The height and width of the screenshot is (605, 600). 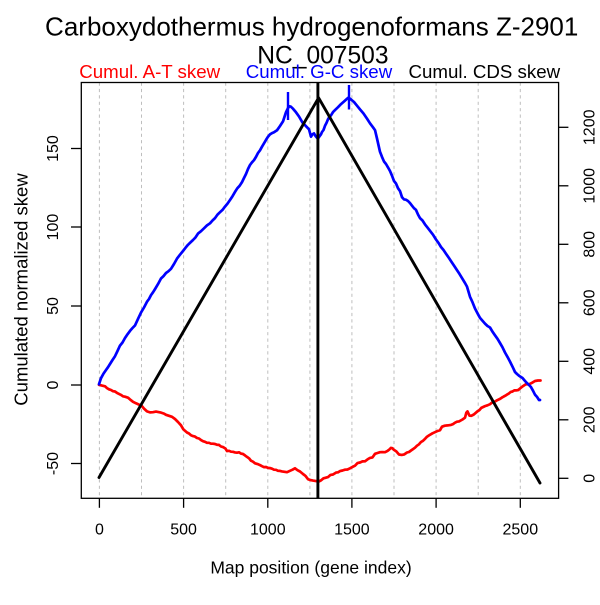 I want to click on svg-text: Cumul. CDS skew, so click(x=484, y=71).